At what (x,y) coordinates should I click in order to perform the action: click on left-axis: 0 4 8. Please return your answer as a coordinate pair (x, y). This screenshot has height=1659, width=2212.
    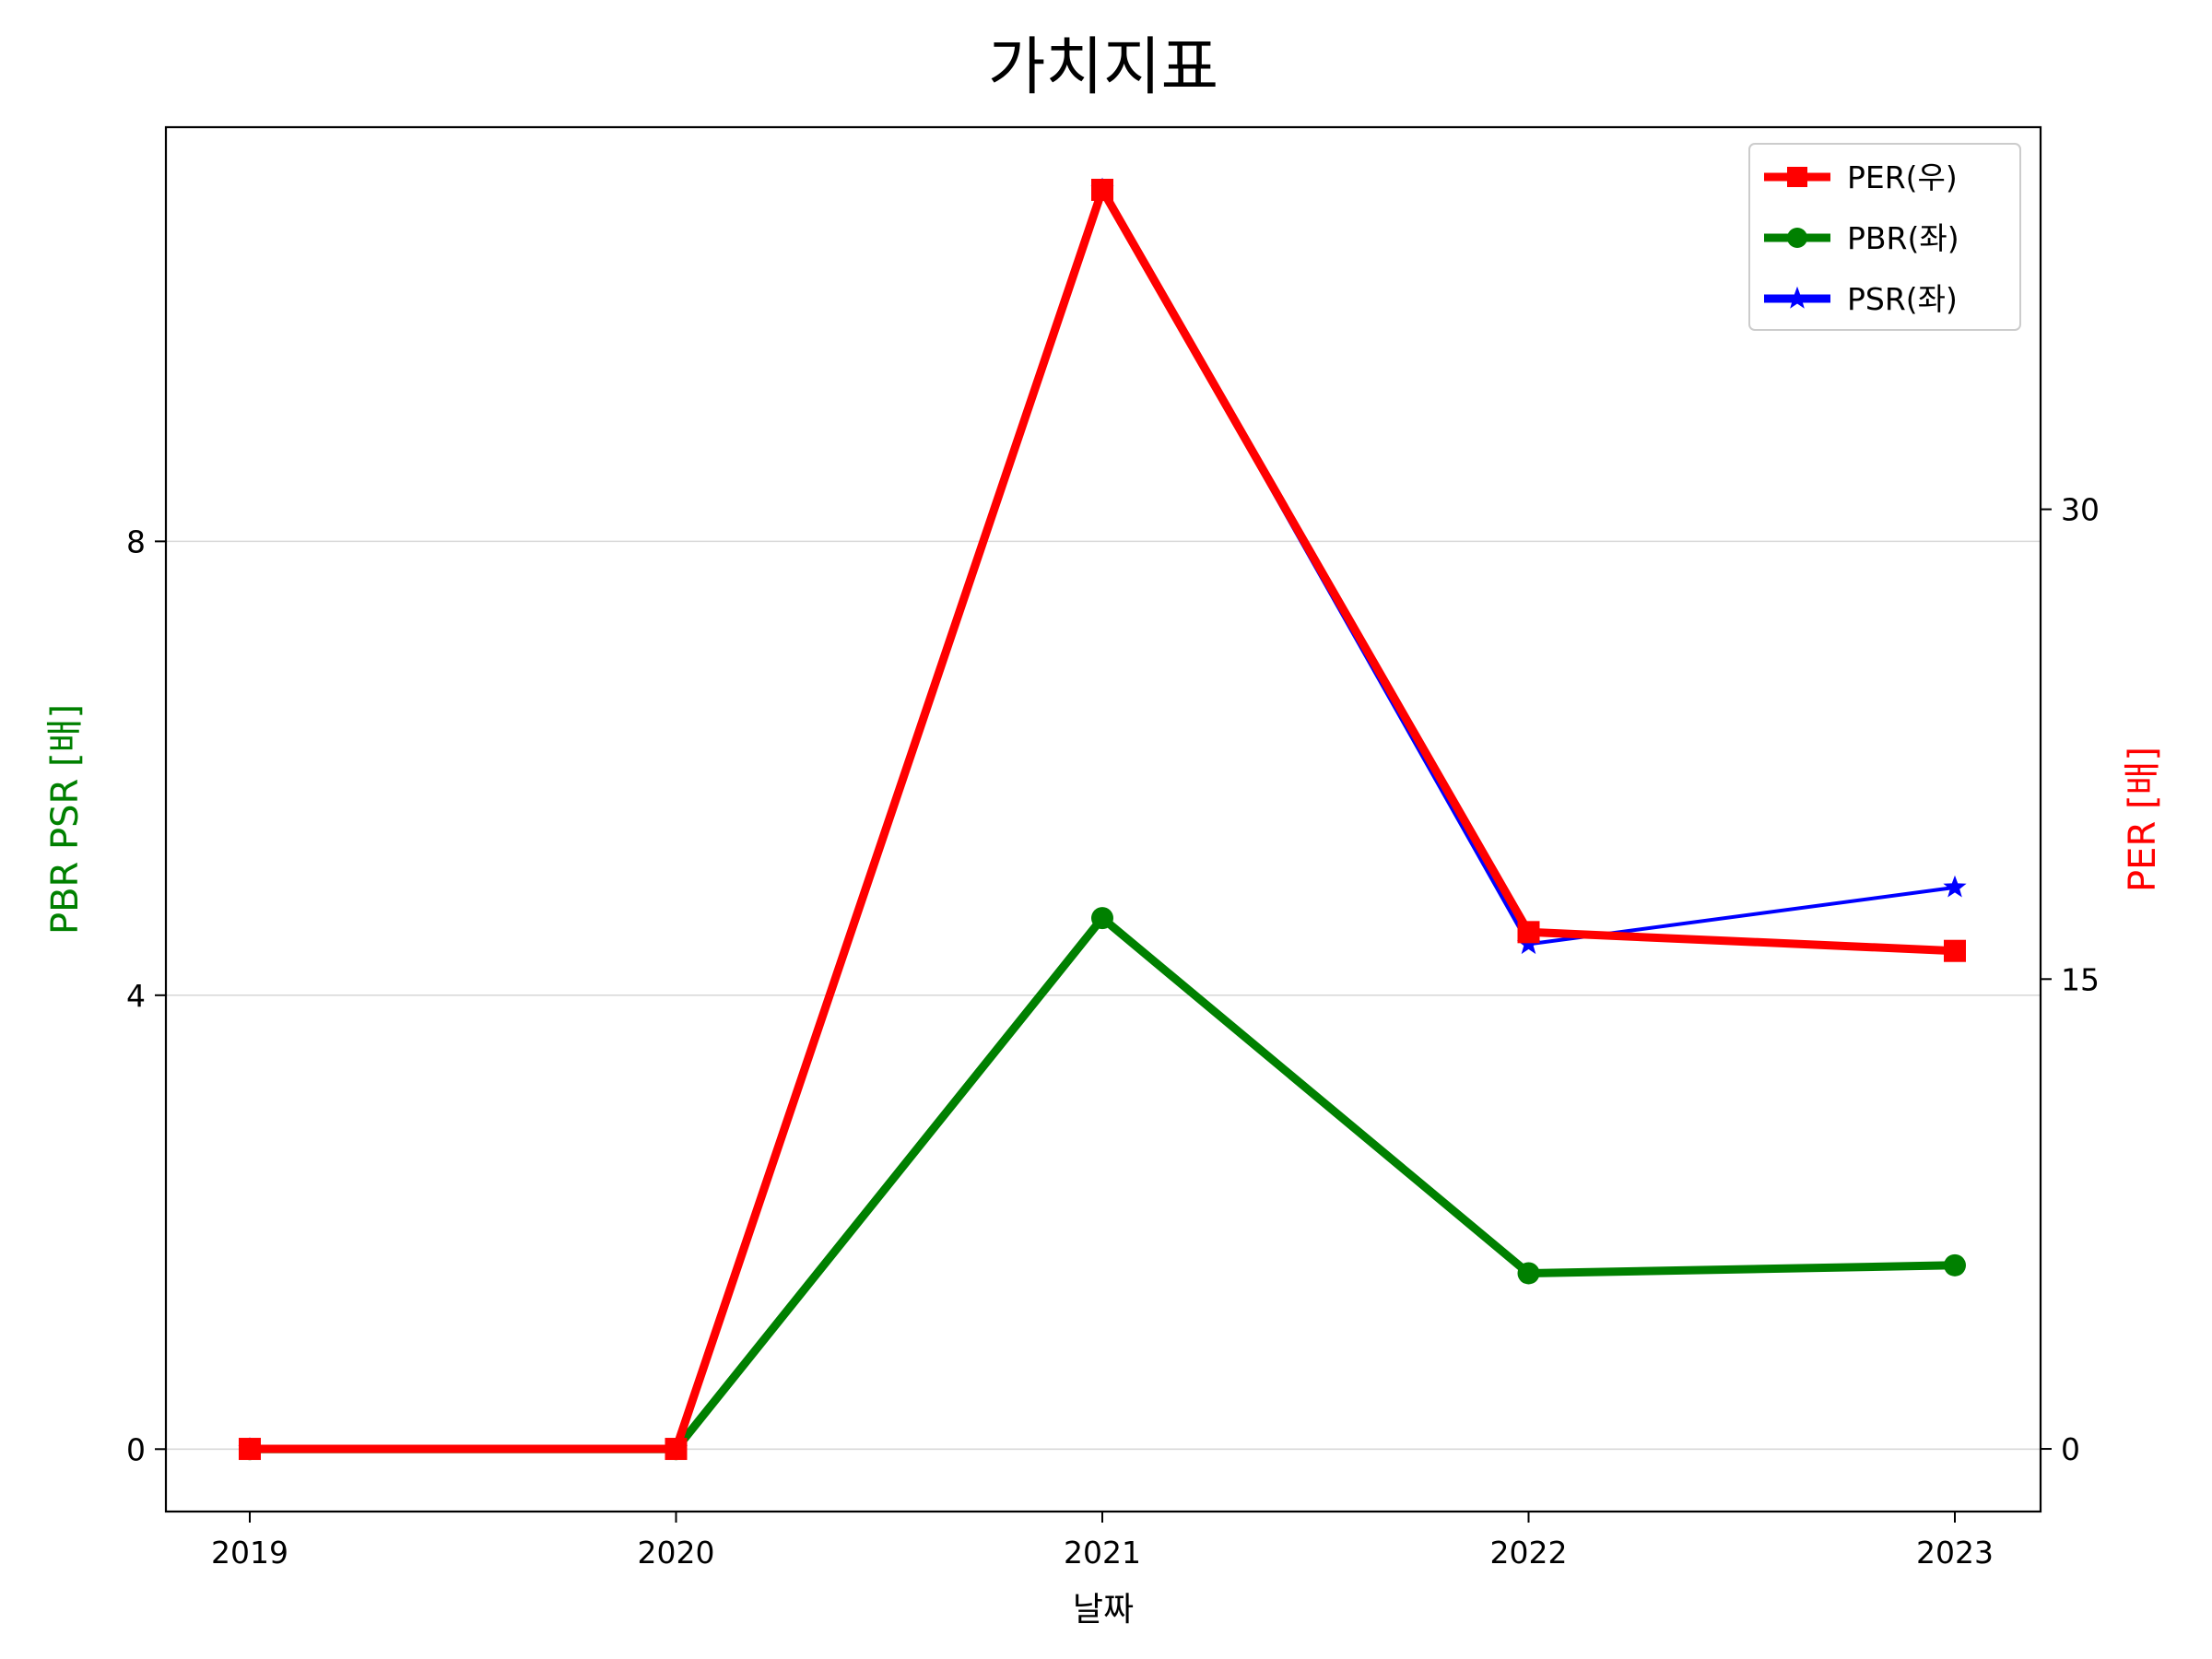
    Looking at the image, I should click on (146, 995).